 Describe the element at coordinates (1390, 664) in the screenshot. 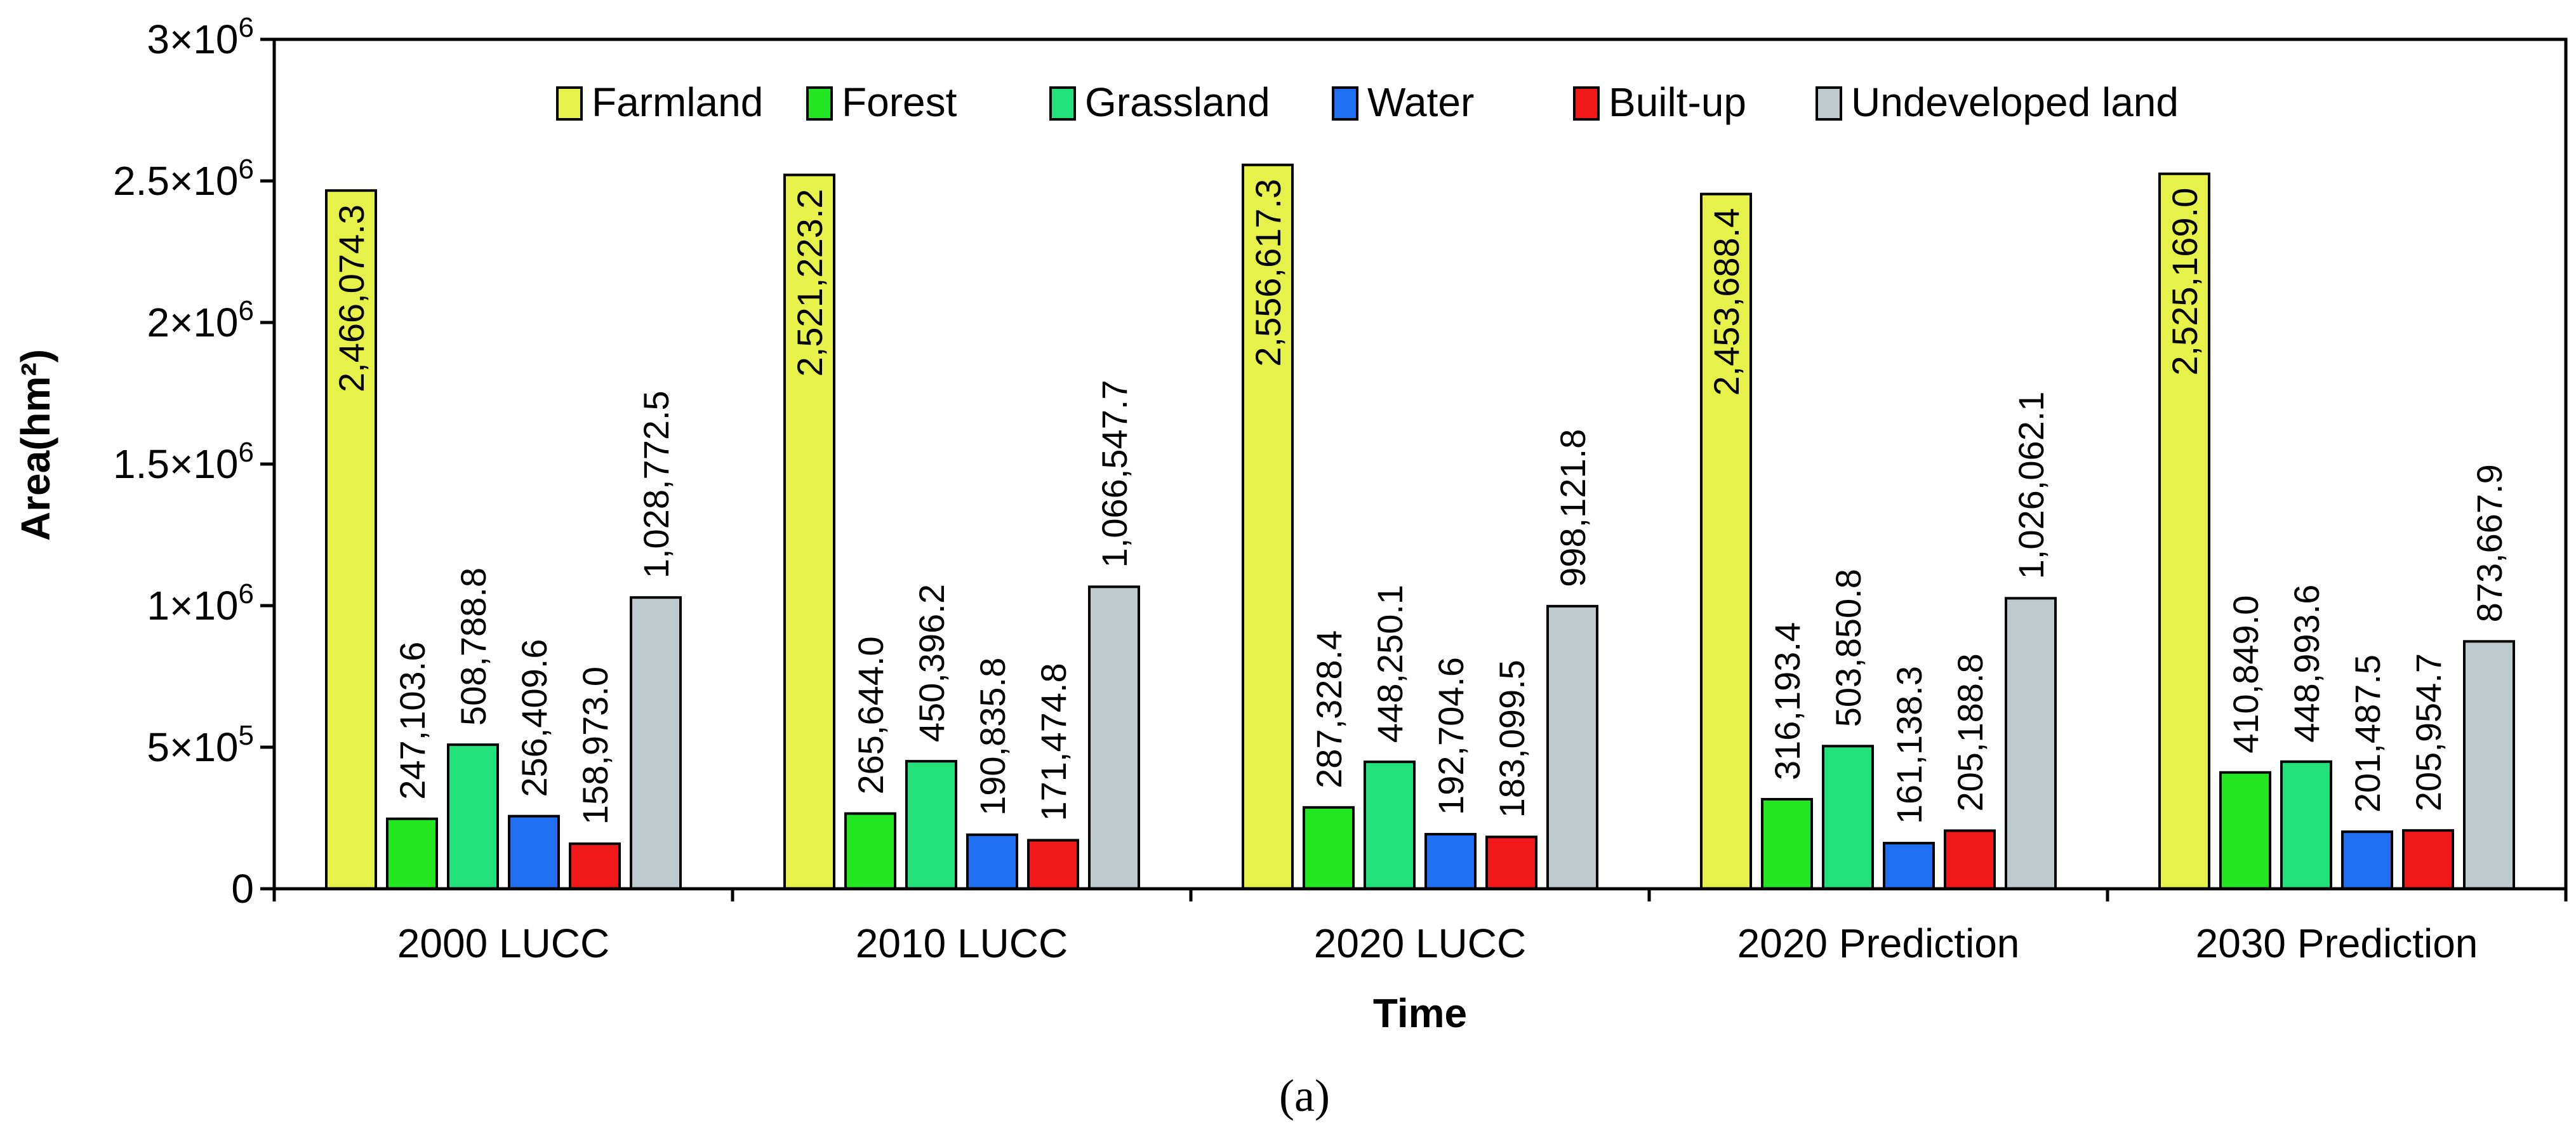

I see `data-label-grassland-2020-lucc: 448,250.1` at that location.